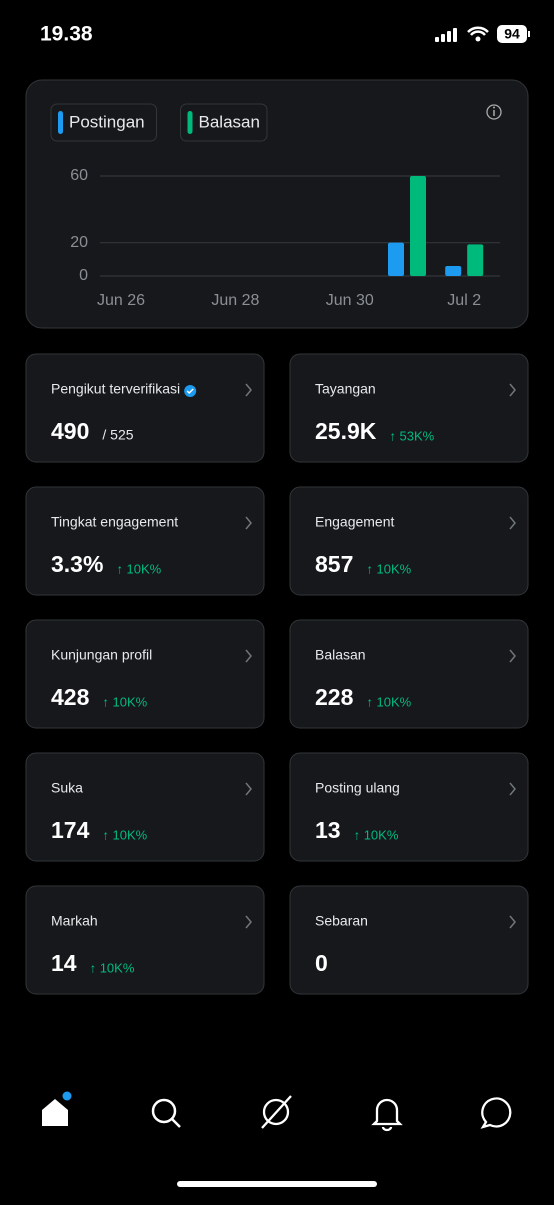 The width and height of the screenshot is (554, 1205). I want to click on nav-home, so click(55, 1112).